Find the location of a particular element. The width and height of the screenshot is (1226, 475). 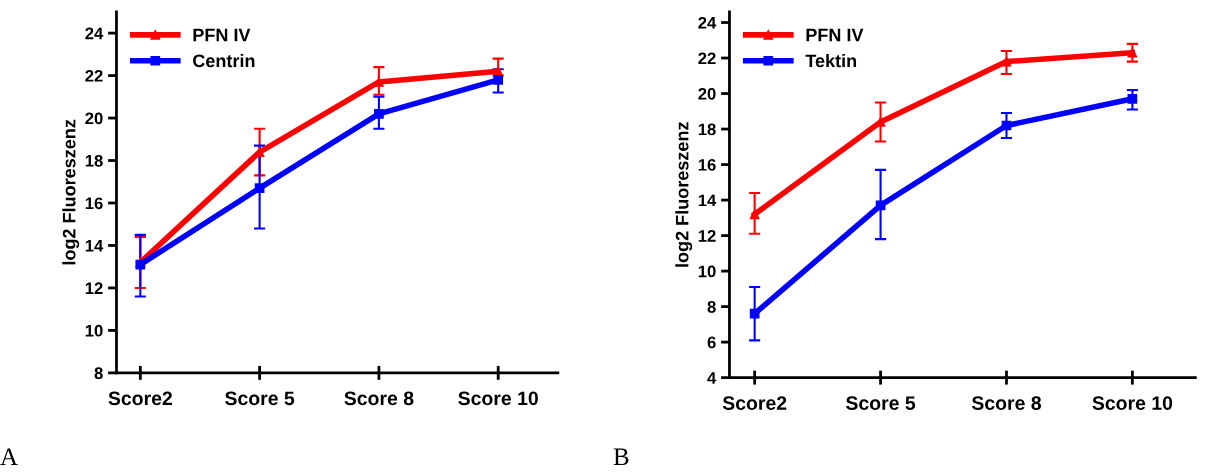

text: A is located at coordinates (9, 456).